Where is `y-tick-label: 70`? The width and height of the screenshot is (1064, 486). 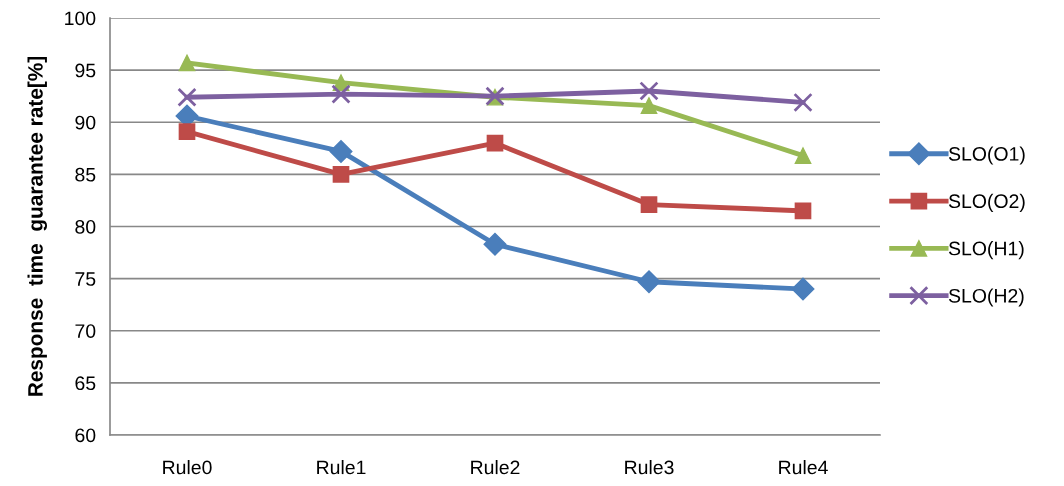
y-tick-label: 70 is located at coordinates (85, 331).